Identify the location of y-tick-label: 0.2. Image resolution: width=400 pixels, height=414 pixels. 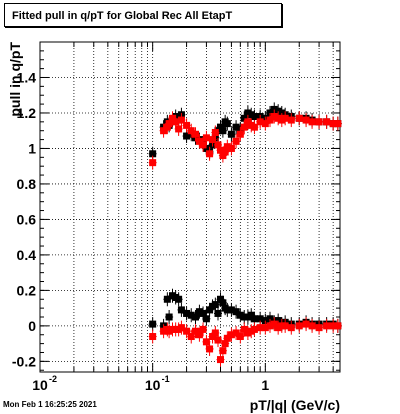
(27, 290).